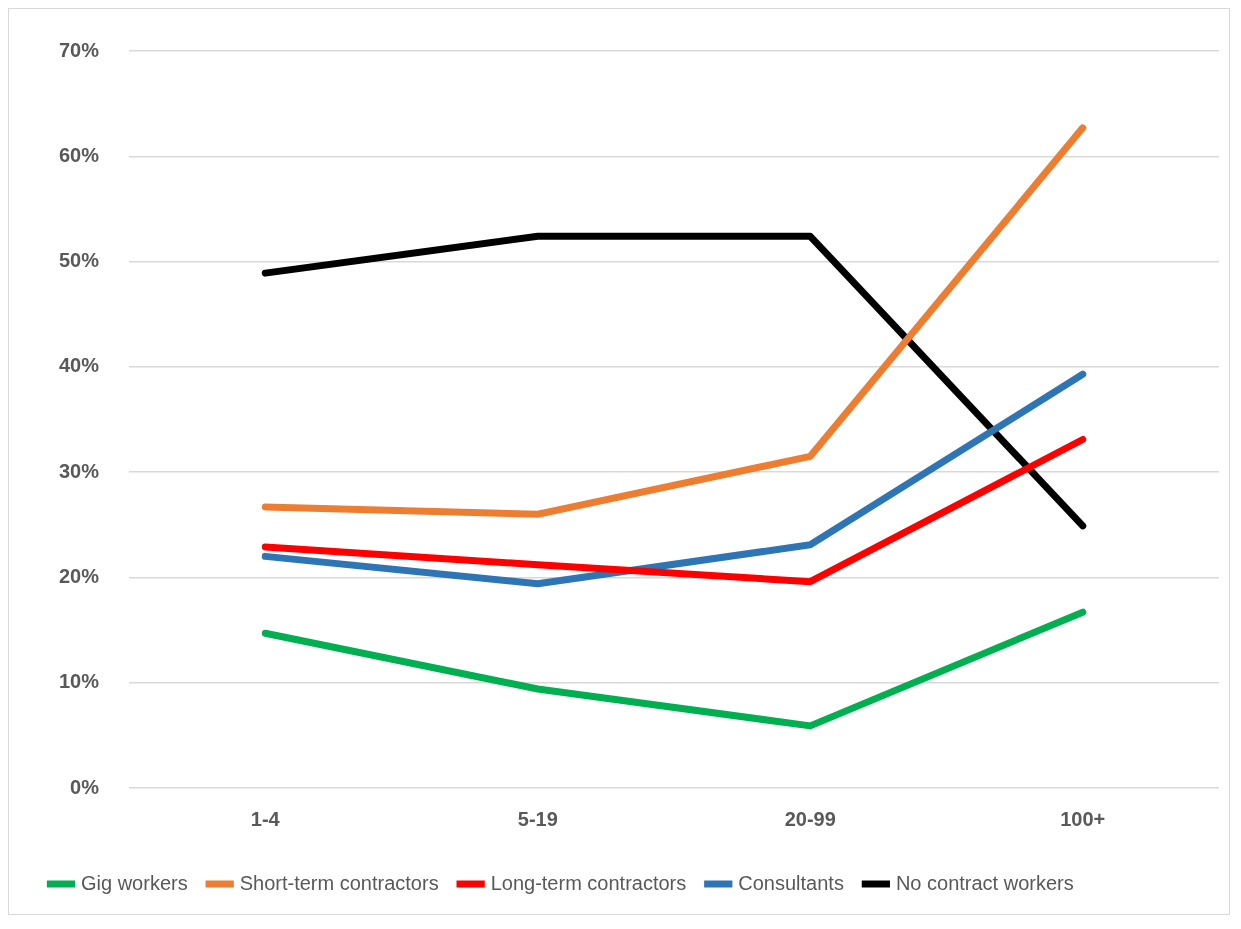 This screenshot has width=1241, height=929. Describe the element at coordinates (134, 882) in the screenshot. I see `legend-label: Gig workers` at that location.